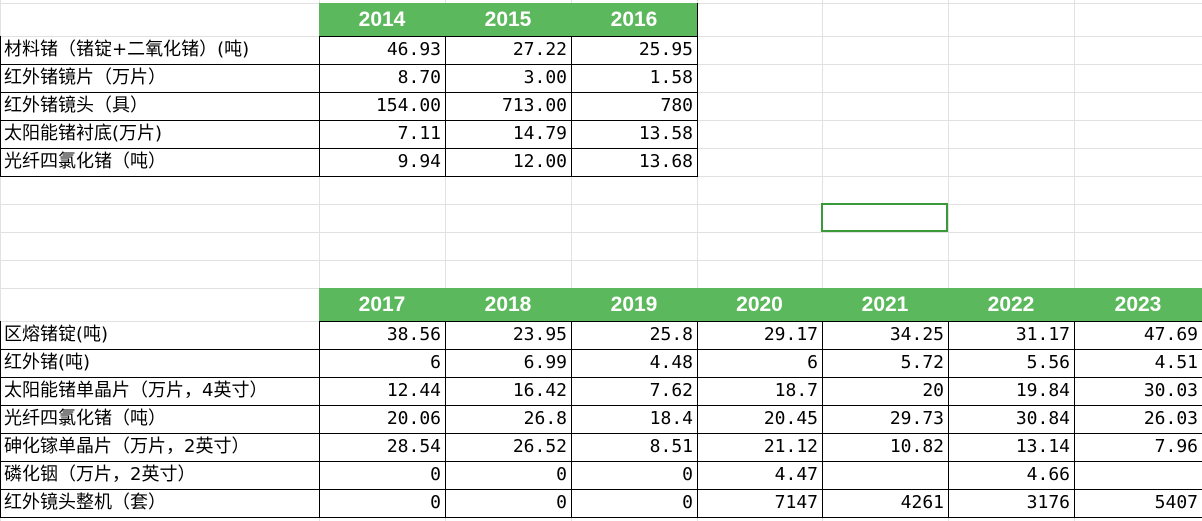 The height and width of the screenshot is (521, 1202). Describe the element at coordinates (382, 447) in the screenshot. I see `value-cell: 28.54` at that location.